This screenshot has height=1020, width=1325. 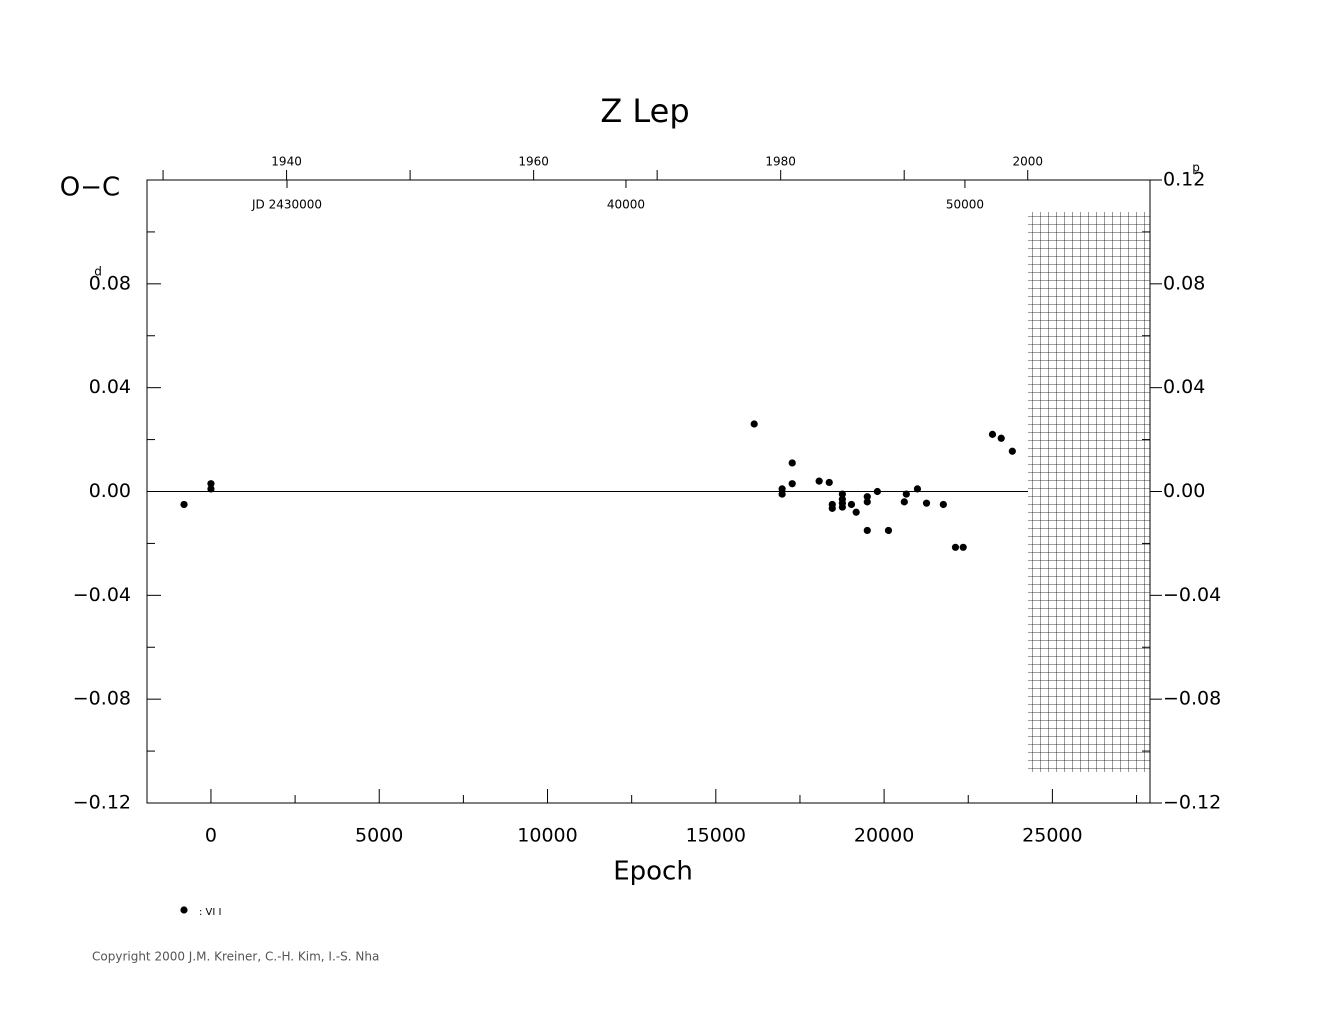 I want to click on y-tick-label: −0.12, so click(x=102, y=803).